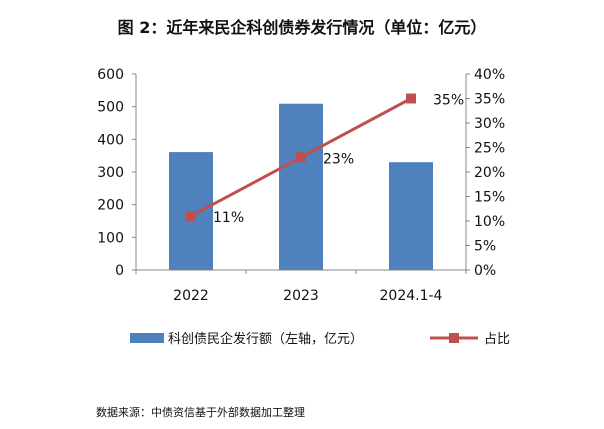  I want to click on right-tick-label: 40%, so click(489, 75).